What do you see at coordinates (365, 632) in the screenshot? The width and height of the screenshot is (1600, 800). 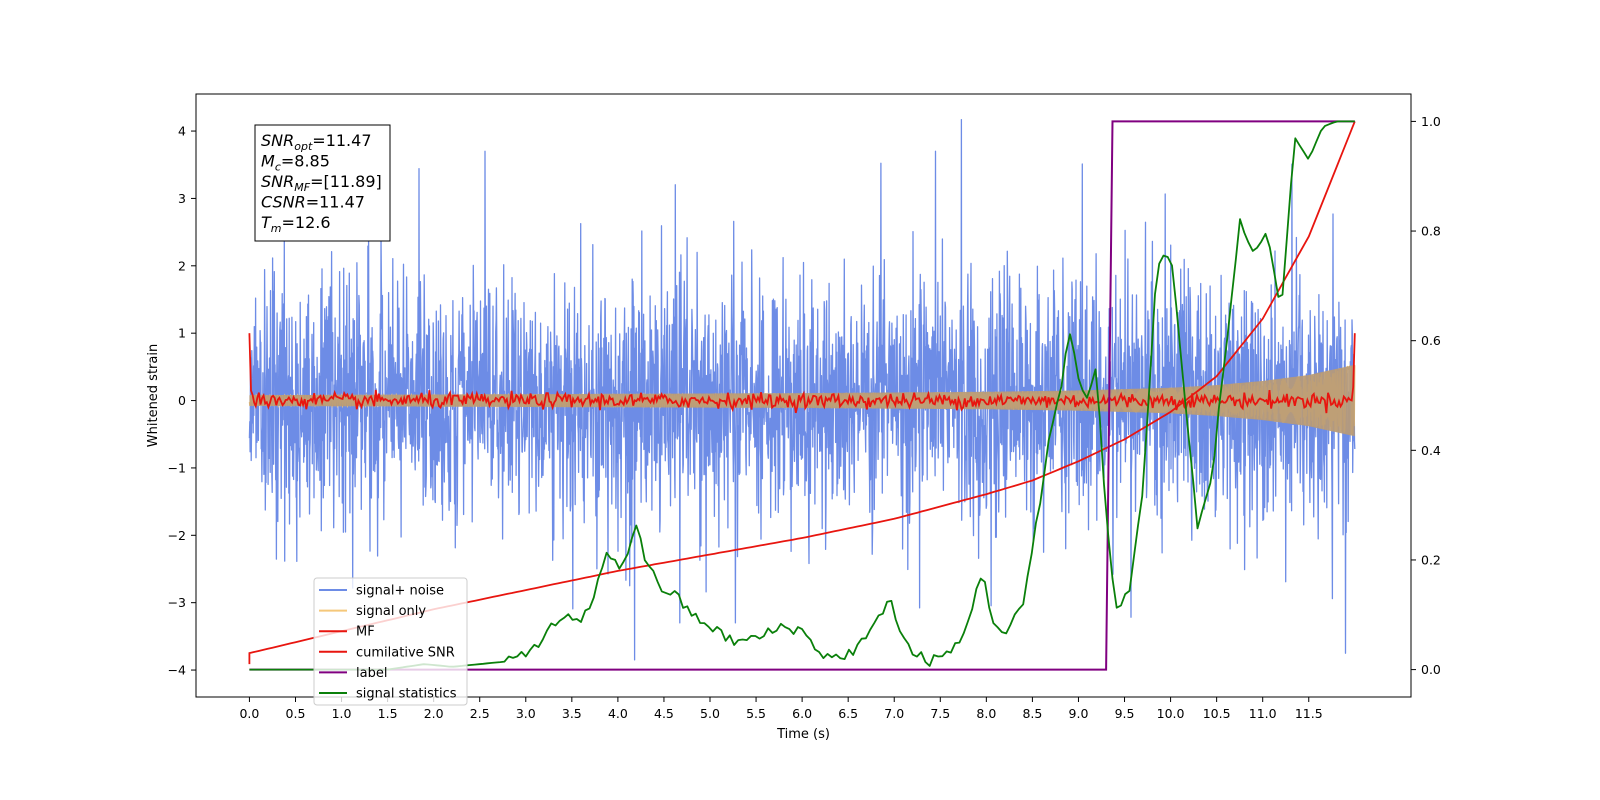 I see `legend-label: MF` at bounding box center [365, 632].